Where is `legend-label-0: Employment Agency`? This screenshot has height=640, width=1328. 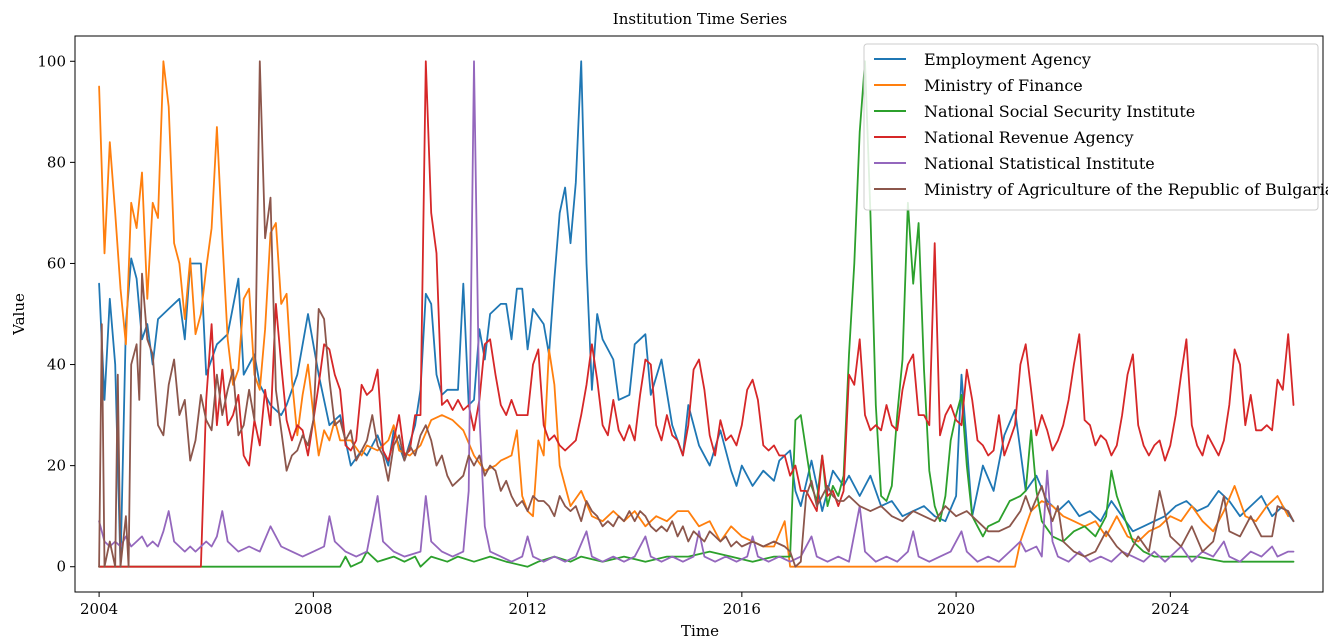
legend-label-0: Employment Agency is located at coordinates (1007, 59).